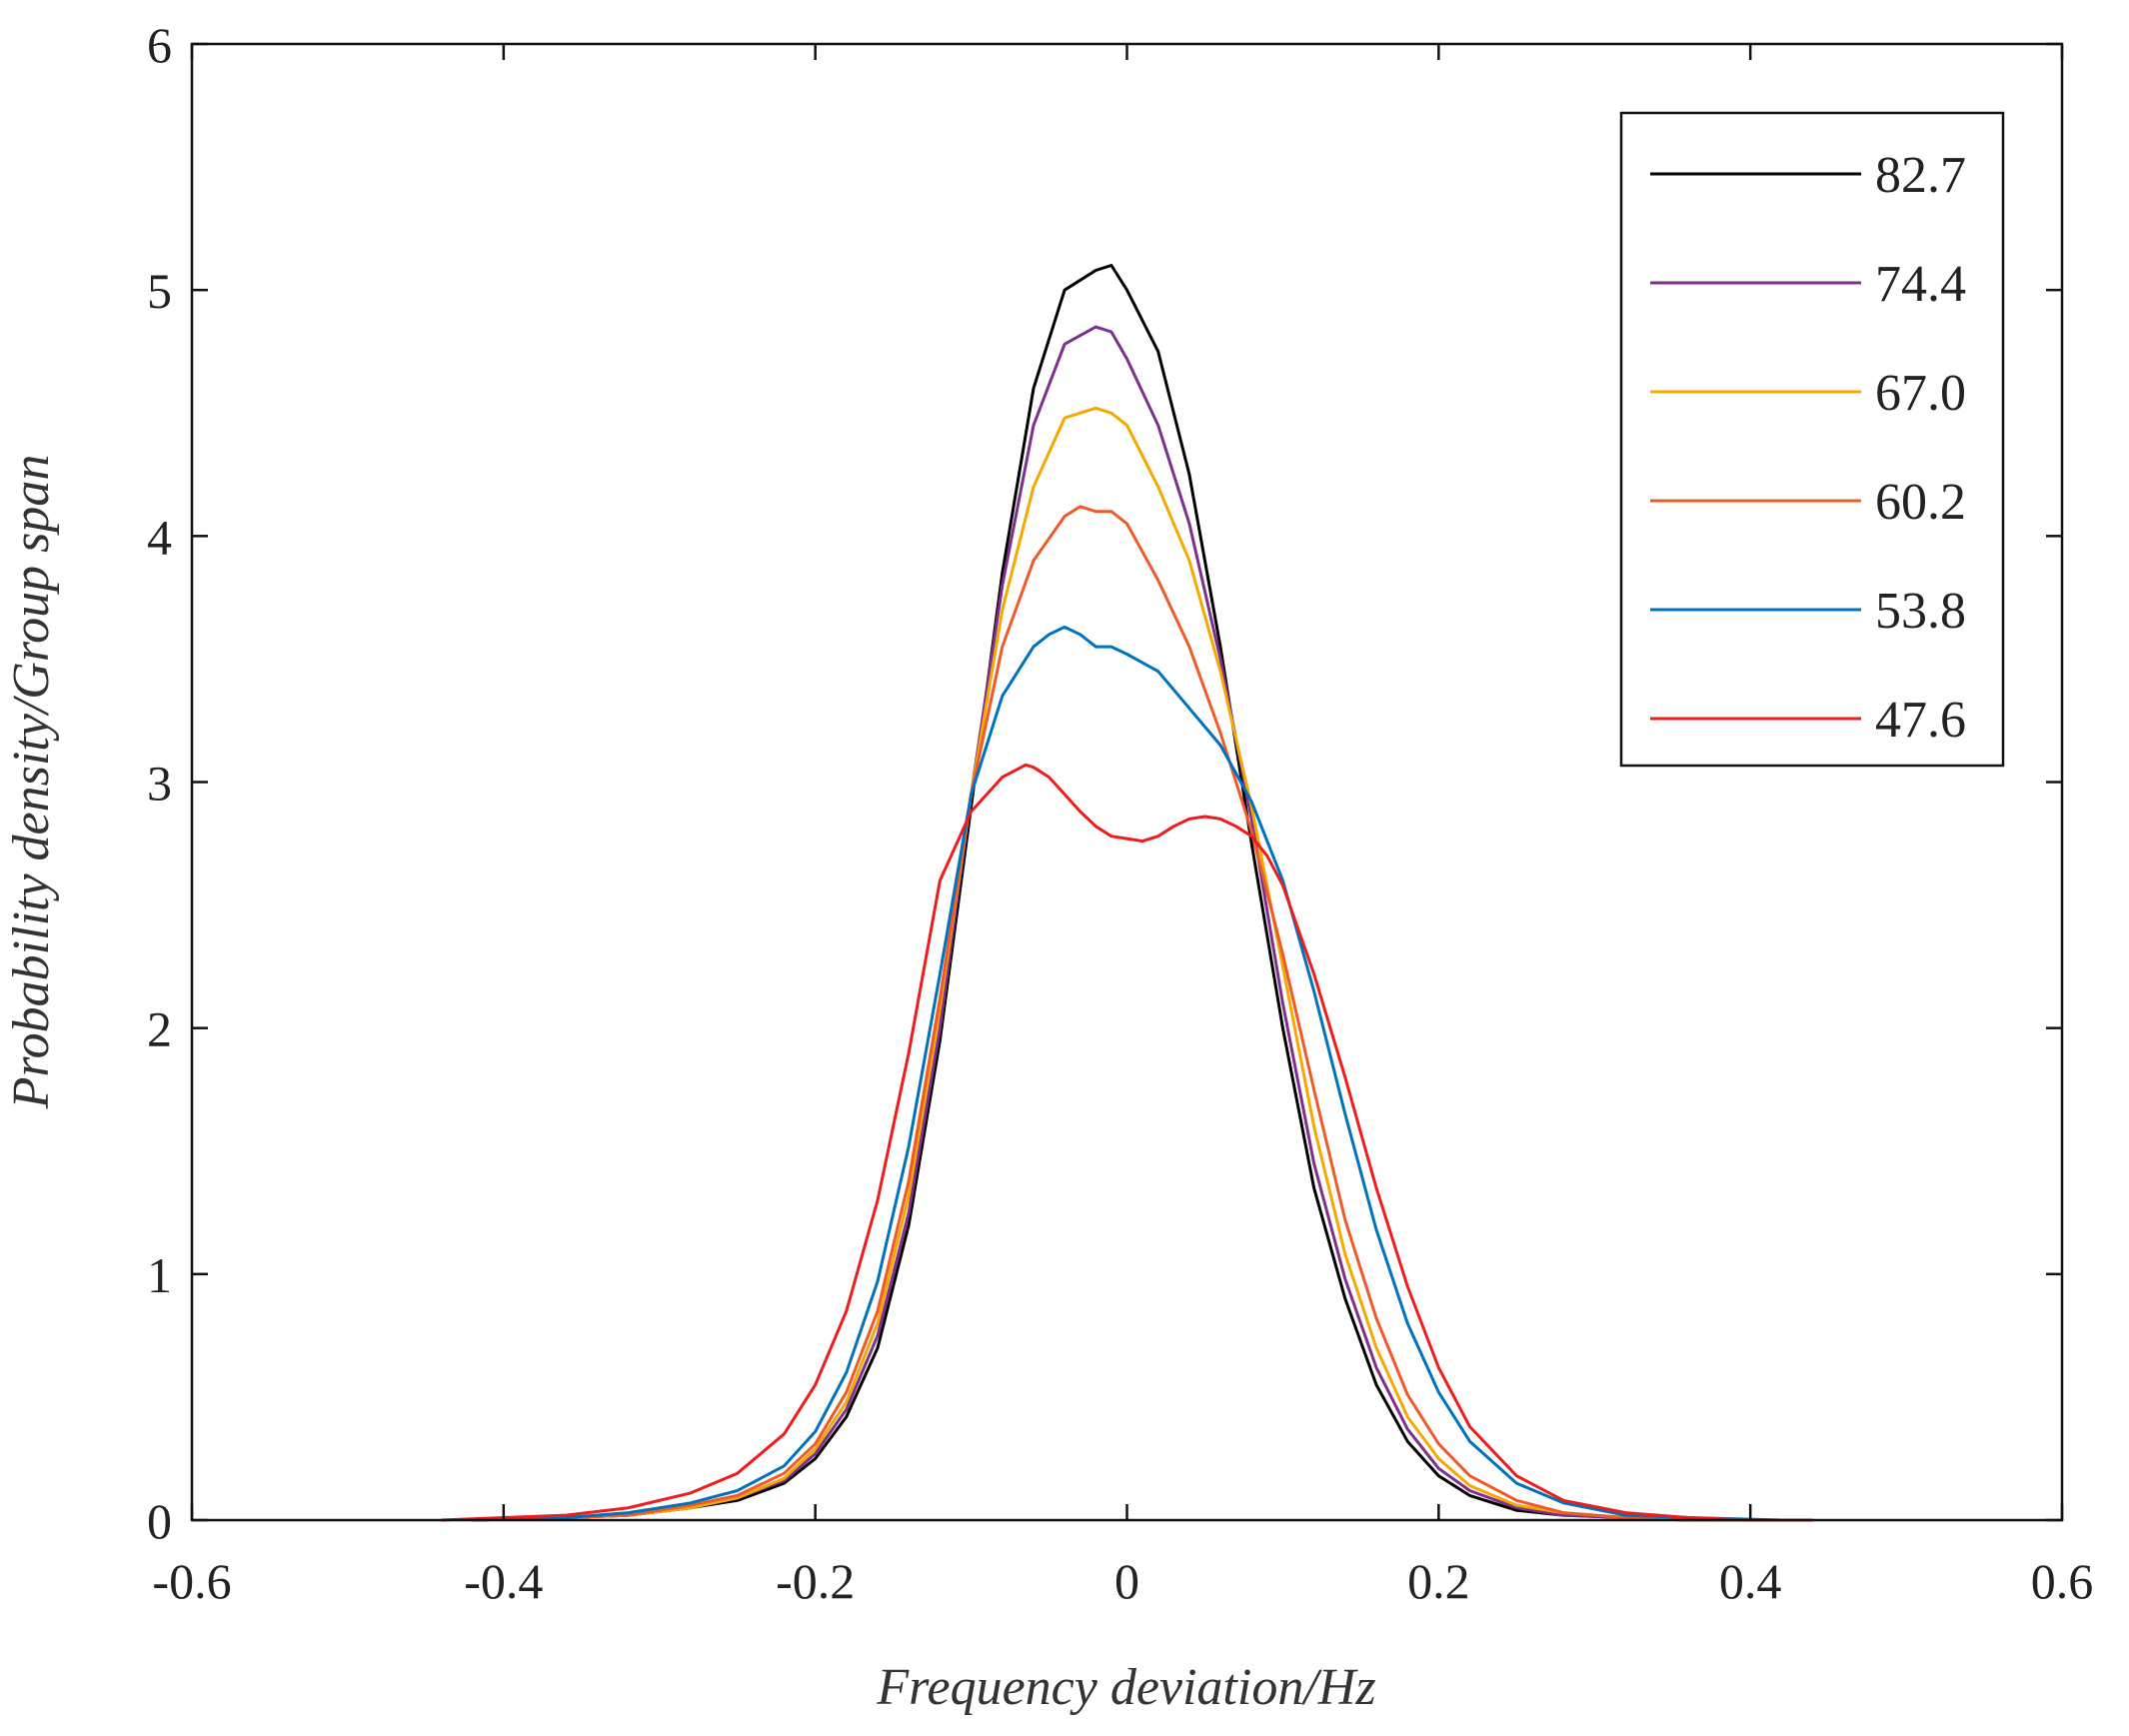 The height and width of the screenshot is (1736, 2129). I want to click on y-tick-label: 5, so click(160, 291).